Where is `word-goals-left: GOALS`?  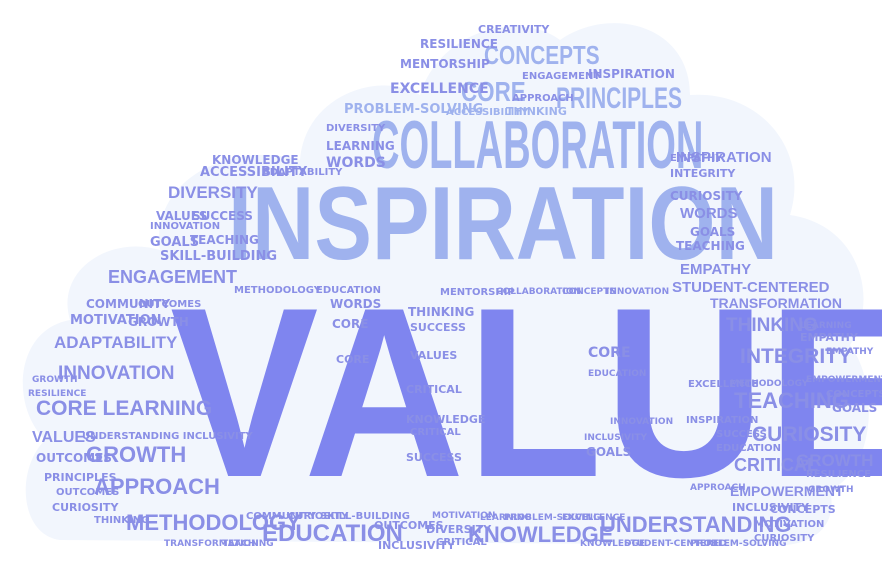
word-goals-left: GOALS is located at coordinates (175, 242).